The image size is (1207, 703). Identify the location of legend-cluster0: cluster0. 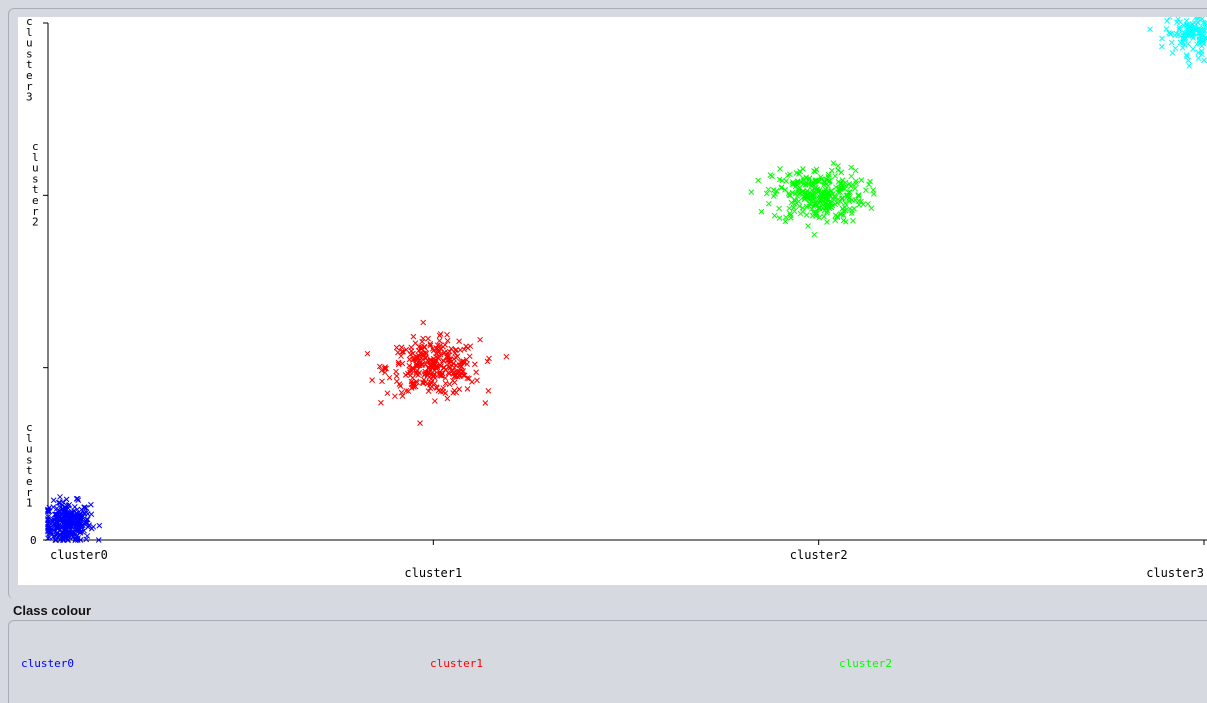
(47, 663).